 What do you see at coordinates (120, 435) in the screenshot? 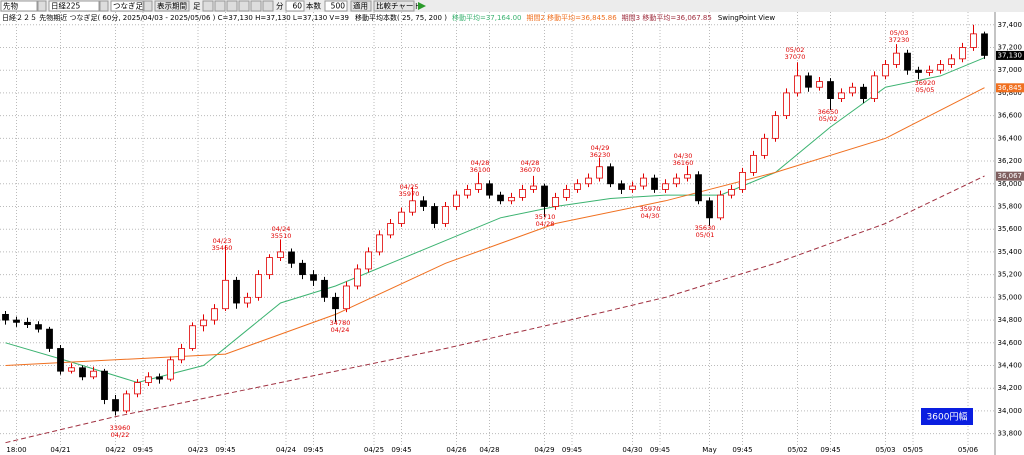
I see `swing-date: 04/22` at bounding box center [120, 435].